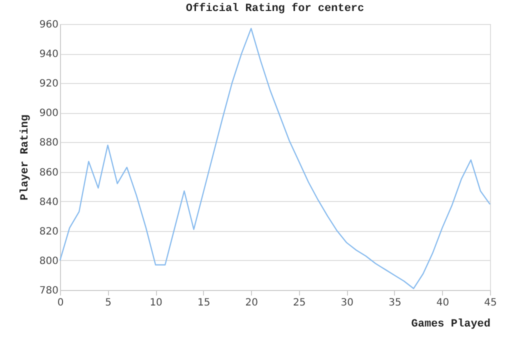  Describe the element at coordinates (443, 303) in the screenshot. I see `x-tick-label: 40` at that location.